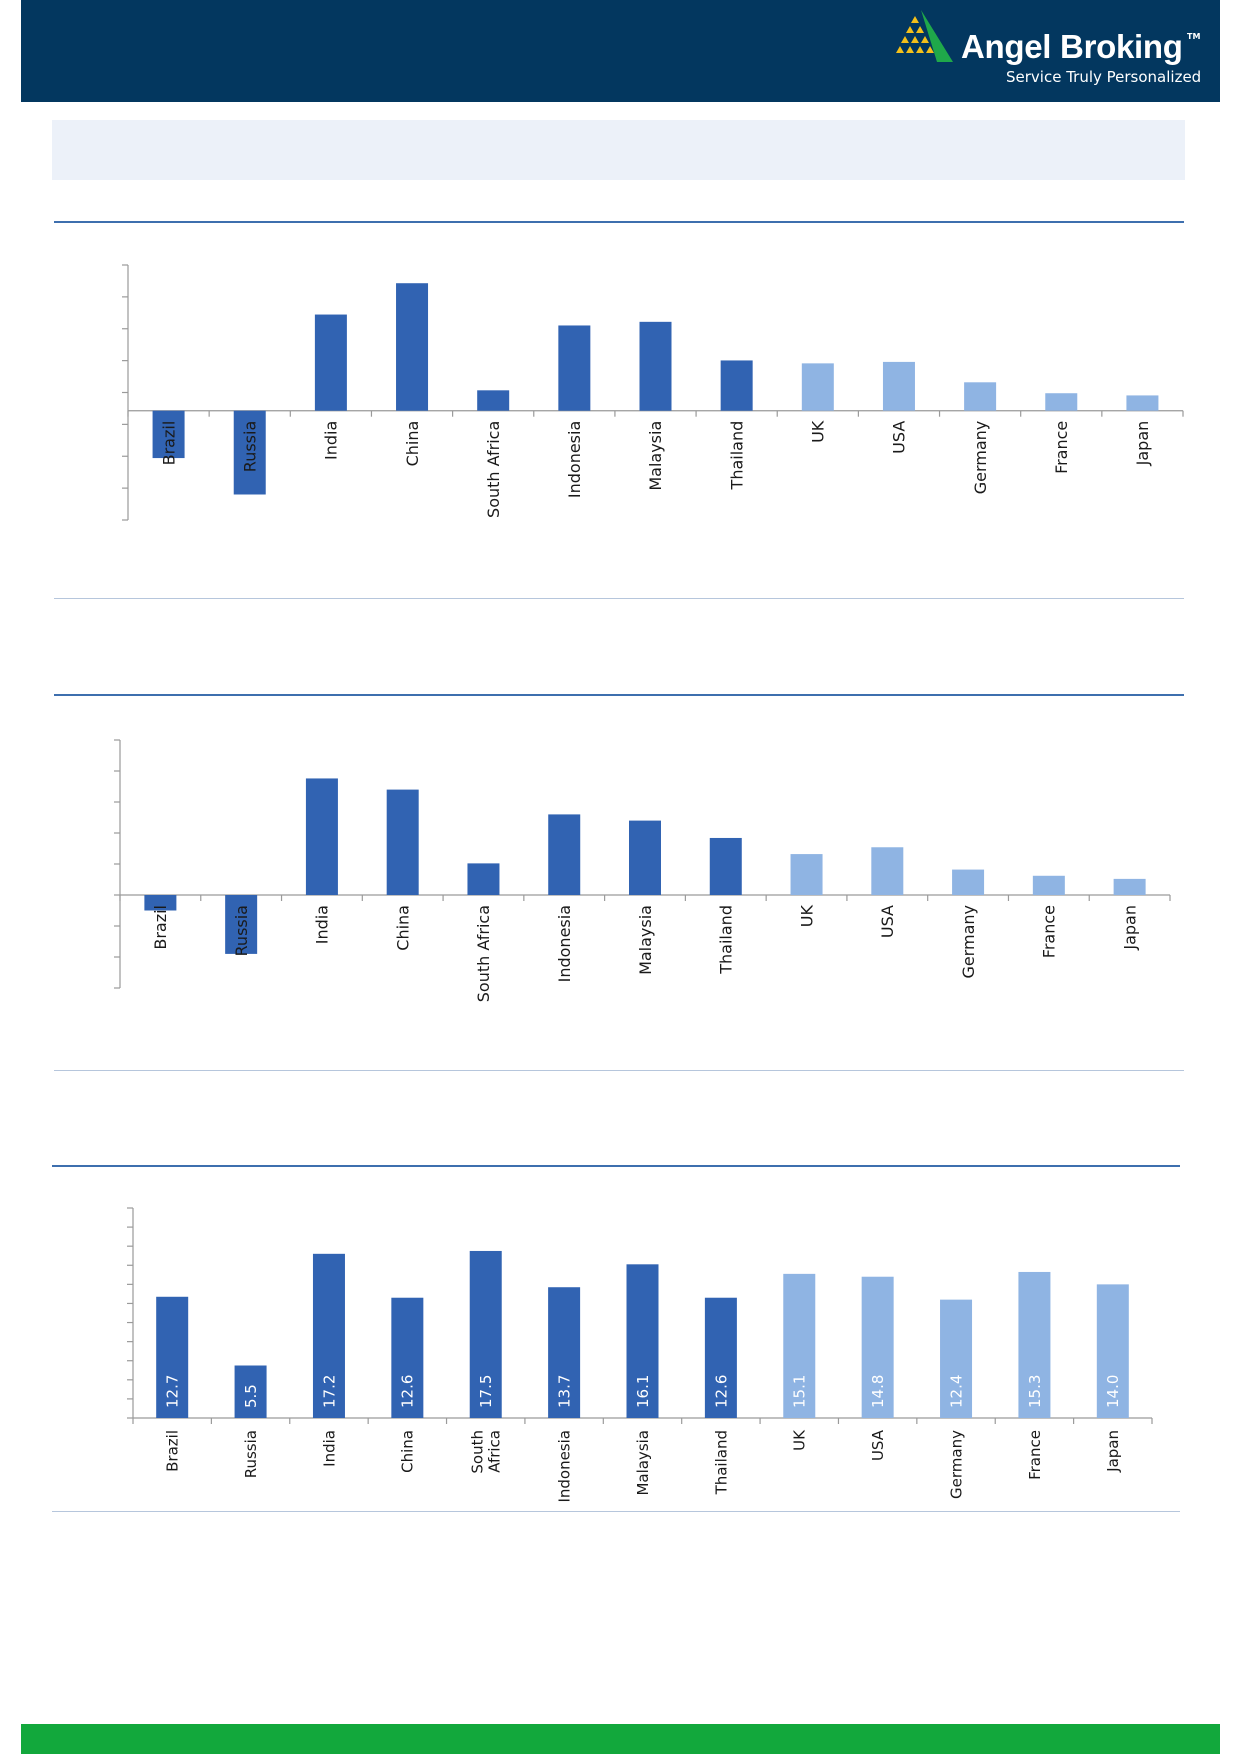 The image size is (1240, 1754). What do you see at coordinates (329, 1391) in the screenshot?
I see `data-label: 17.2` at bounding box center [329, 1391].